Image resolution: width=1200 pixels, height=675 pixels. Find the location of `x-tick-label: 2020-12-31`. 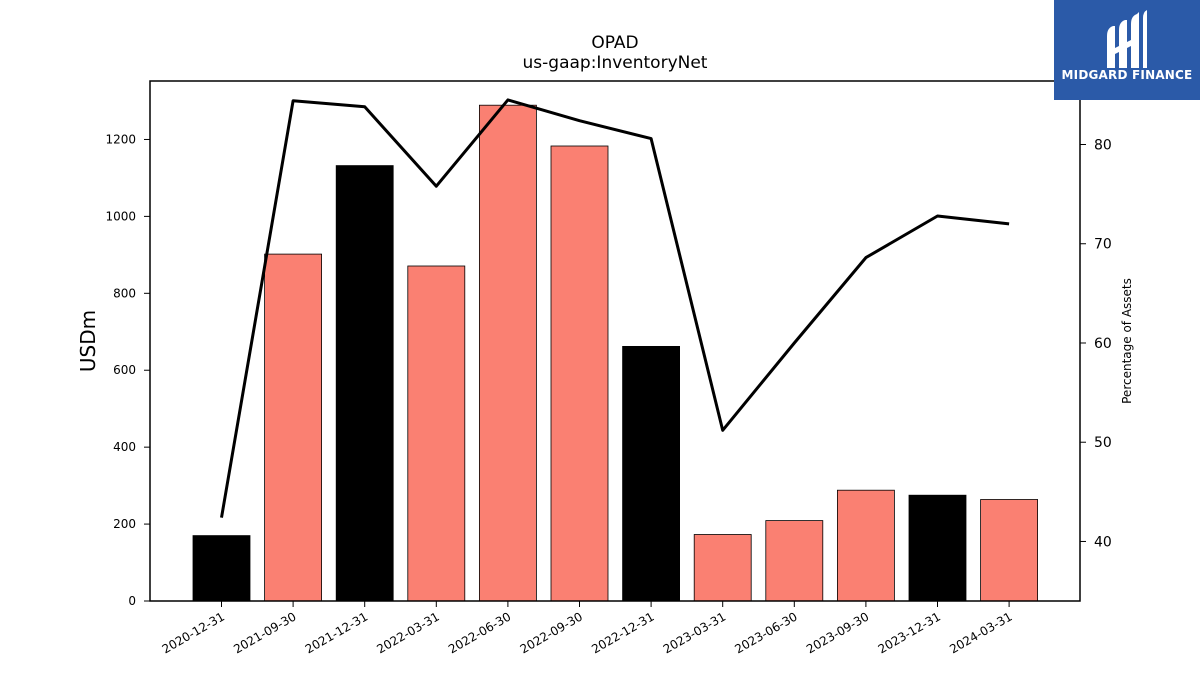

x-tick-label: 2020-12-31 is located at coordinates (193, 632).